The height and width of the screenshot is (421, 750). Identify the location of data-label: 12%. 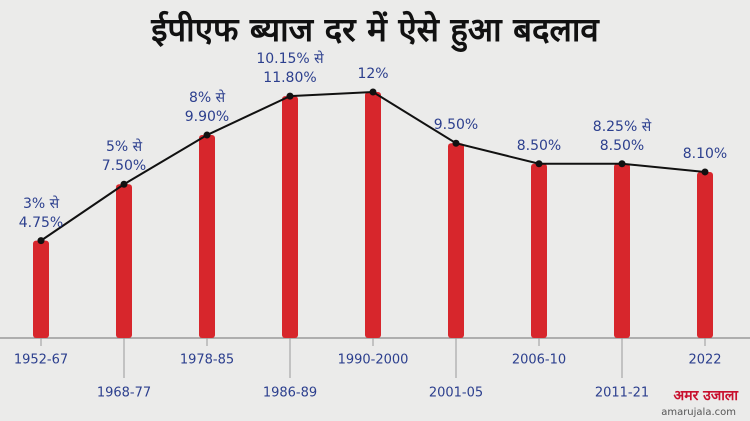
(373, 74).